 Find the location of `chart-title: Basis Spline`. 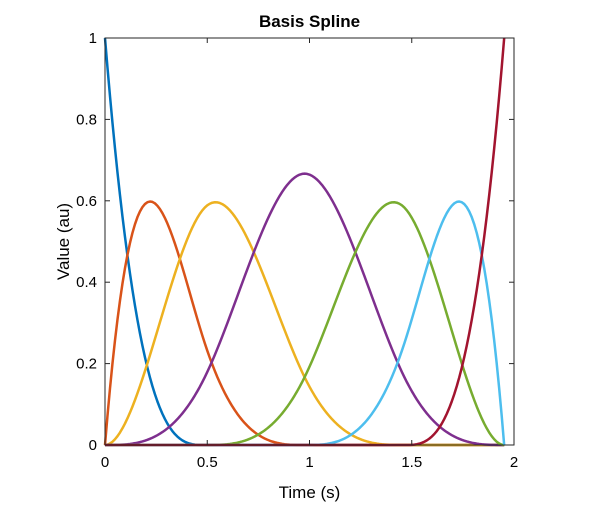

chart-title: Basis Spline is located at coordinates (309, 21).